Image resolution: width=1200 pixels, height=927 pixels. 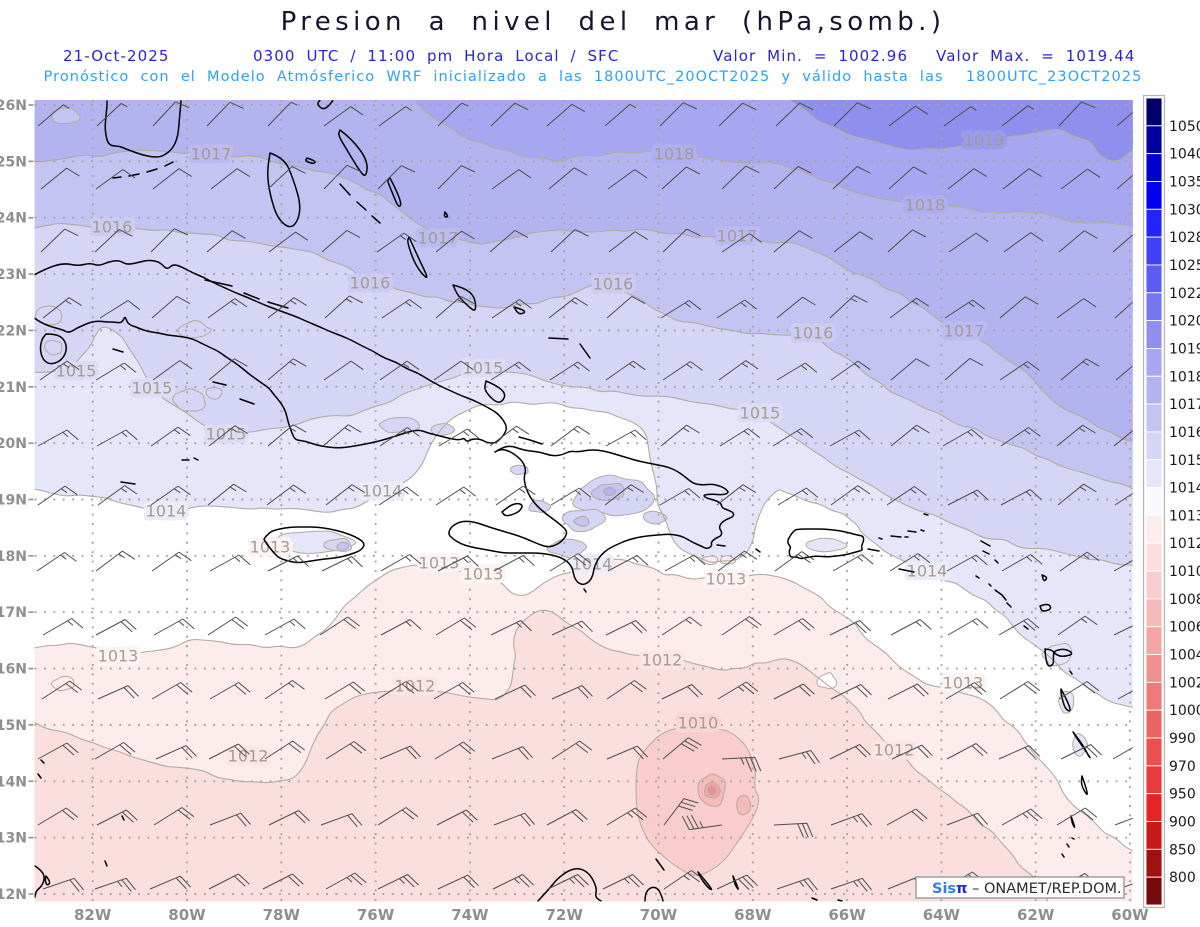 What do you see at coordinates (376, 915) in the screenshot?
I see `lon-label-76W: 76W` at bounding box center [376, 915].